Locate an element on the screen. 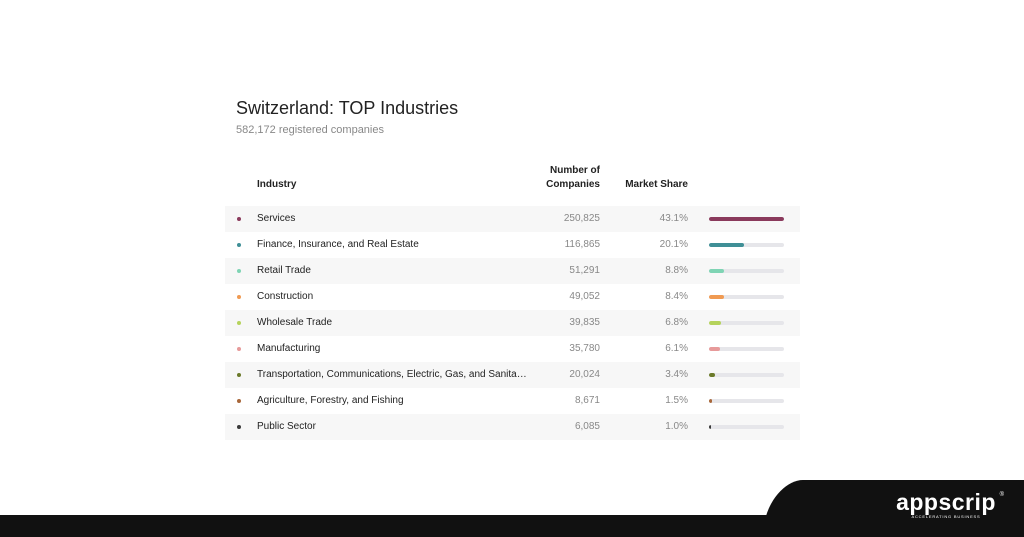  company-count: 49,052 is located at coordinates (584, 296).